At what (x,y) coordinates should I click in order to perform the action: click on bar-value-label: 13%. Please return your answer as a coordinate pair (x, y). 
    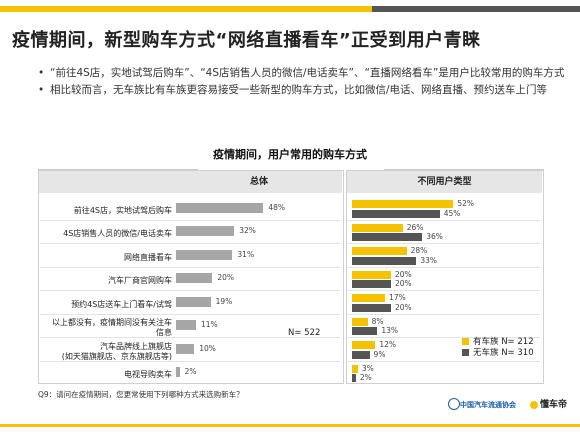
    Looking at the image, I should click on (390, 330).